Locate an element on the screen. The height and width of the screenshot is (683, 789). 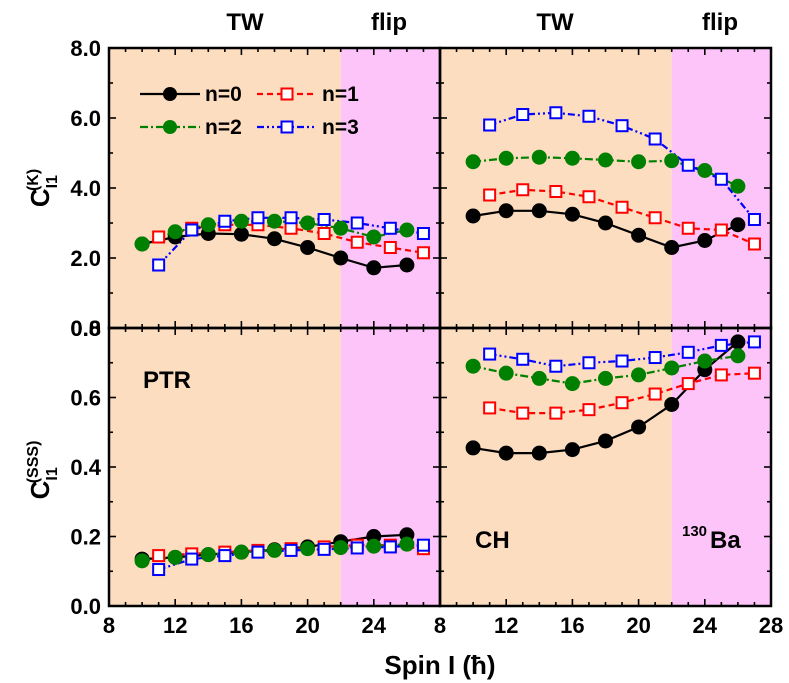
region-label-tw-right: TW is located at coordinates (555, 22).